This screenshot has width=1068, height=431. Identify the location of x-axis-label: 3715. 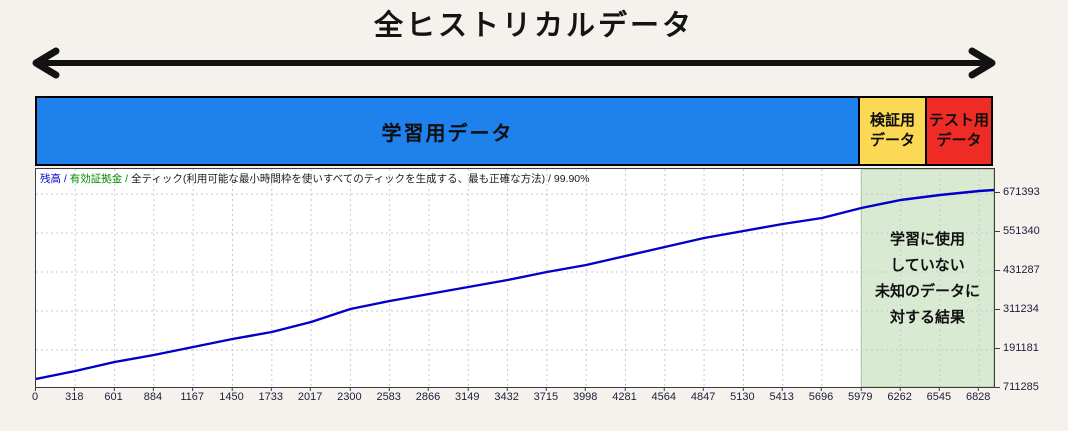
(546, 395).